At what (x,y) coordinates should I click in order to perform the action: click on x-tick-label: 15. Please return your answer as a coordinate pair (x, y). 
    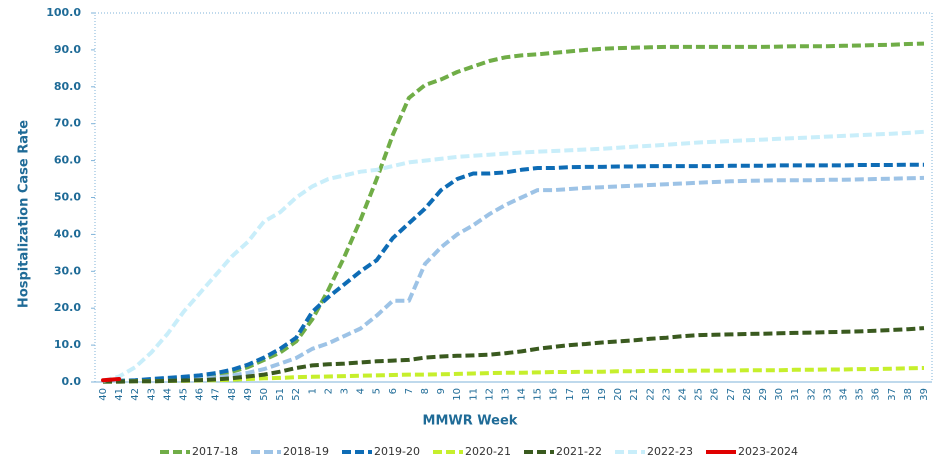
    Looking at the image, I should click on (538, 394).